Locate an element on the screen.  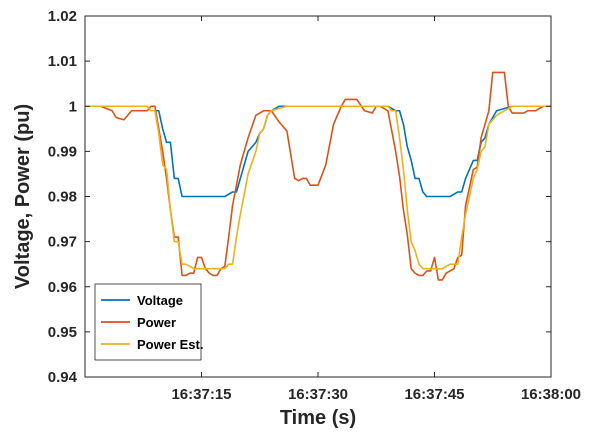
x-tick-label: 16:38:00 is located at coordinates (551, 394).